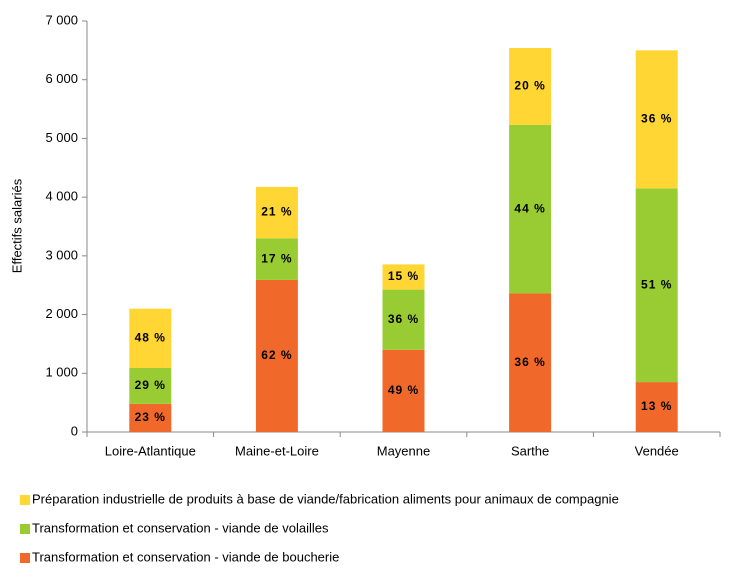  I want to click on y-tick-label: 4 000, so click(61, 196).